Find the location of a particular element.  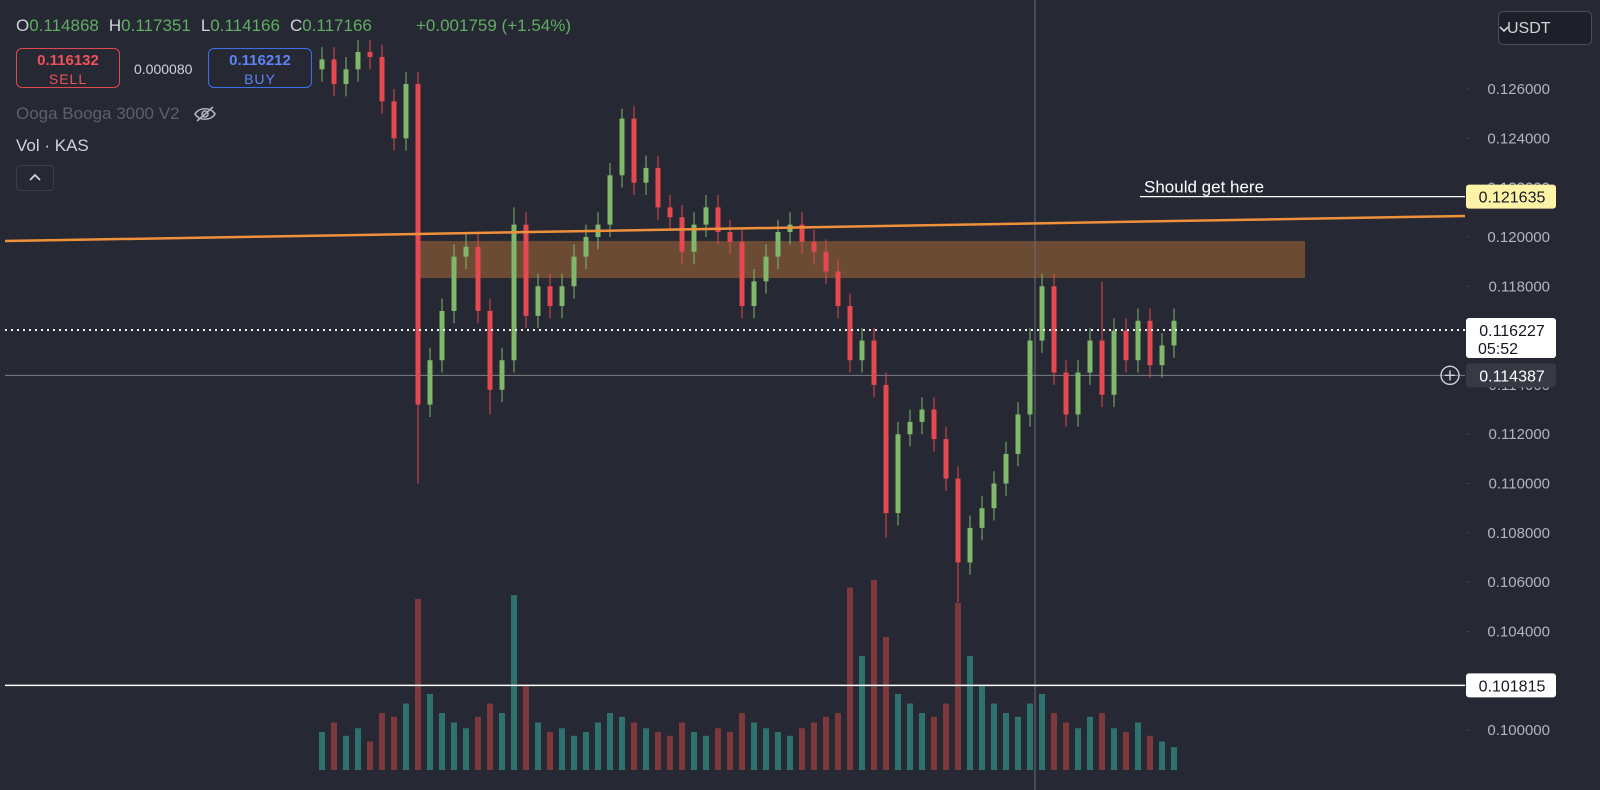

chevron-up is located at coordinates (35, 177).